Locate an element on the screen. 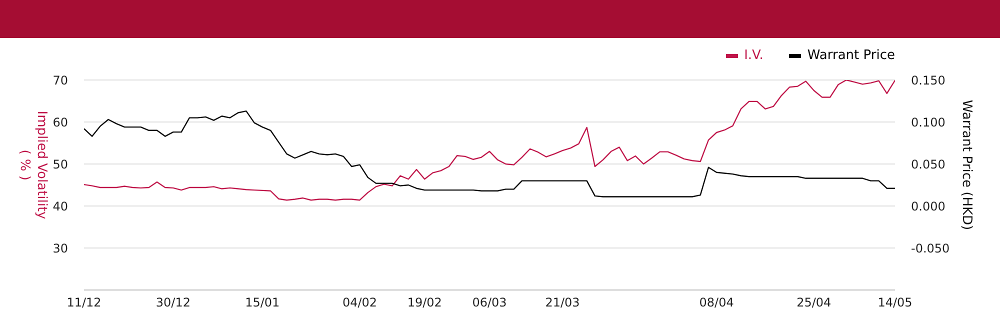  x-tick-label: 04/02 is located at coordinates (360, 303).